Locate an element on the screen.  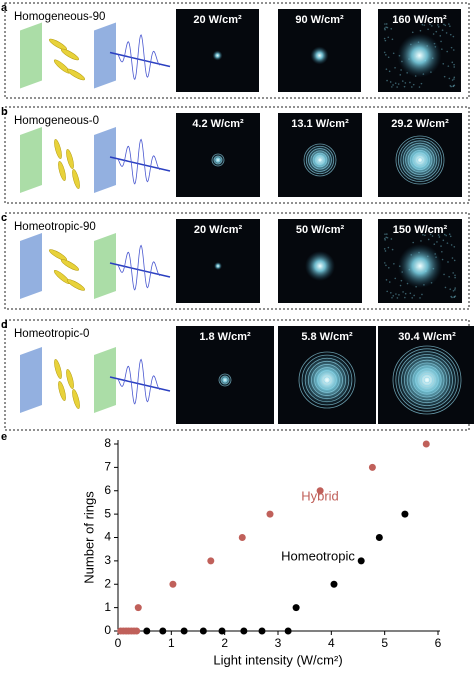
image-label: 50 W/cm² is located at coordinates (320, 230).